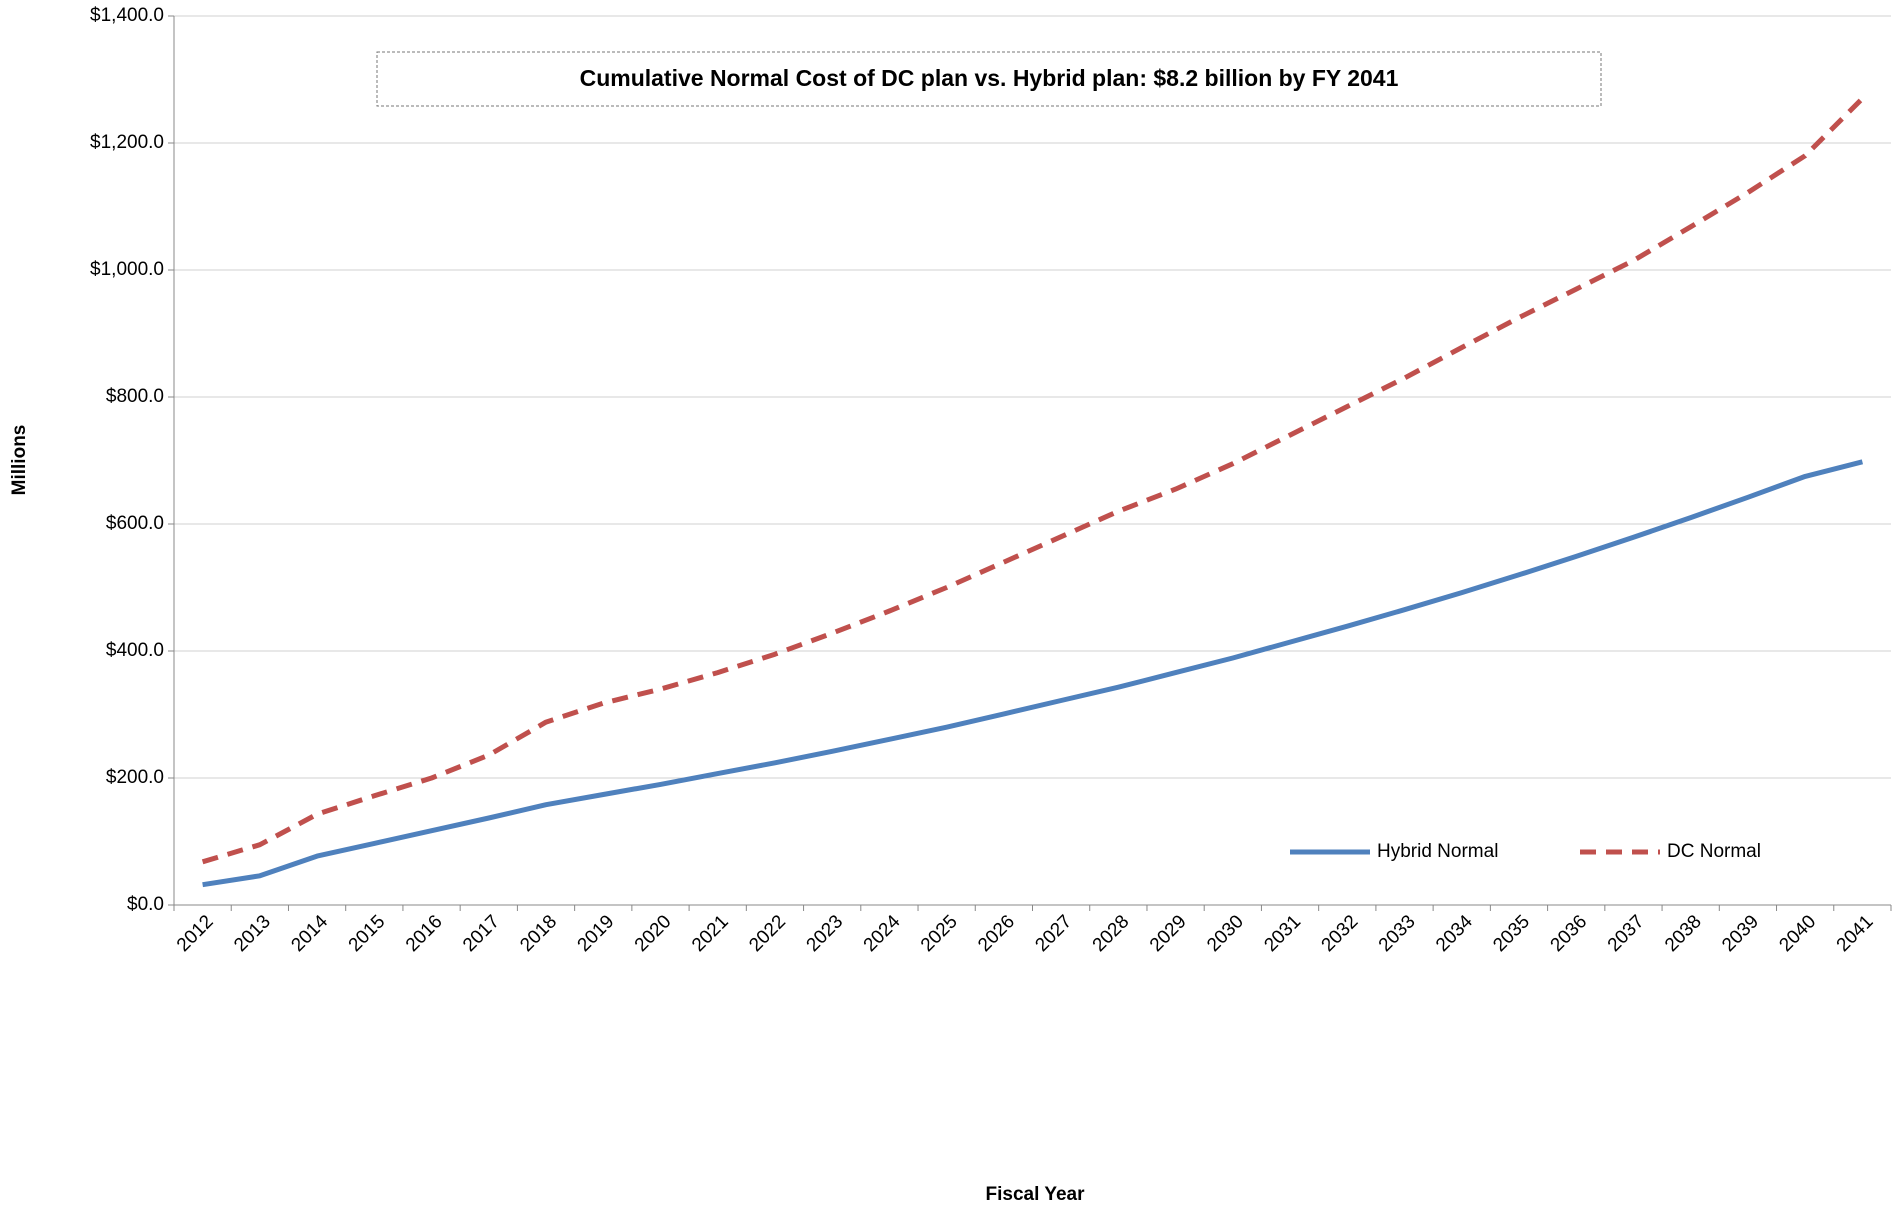 This screenshot has width=1902, height=1224. What do you see at coordinates (19, 460) in the screenshot?
I see `y-axis-label: Millions` at bounding box center [19, 460].